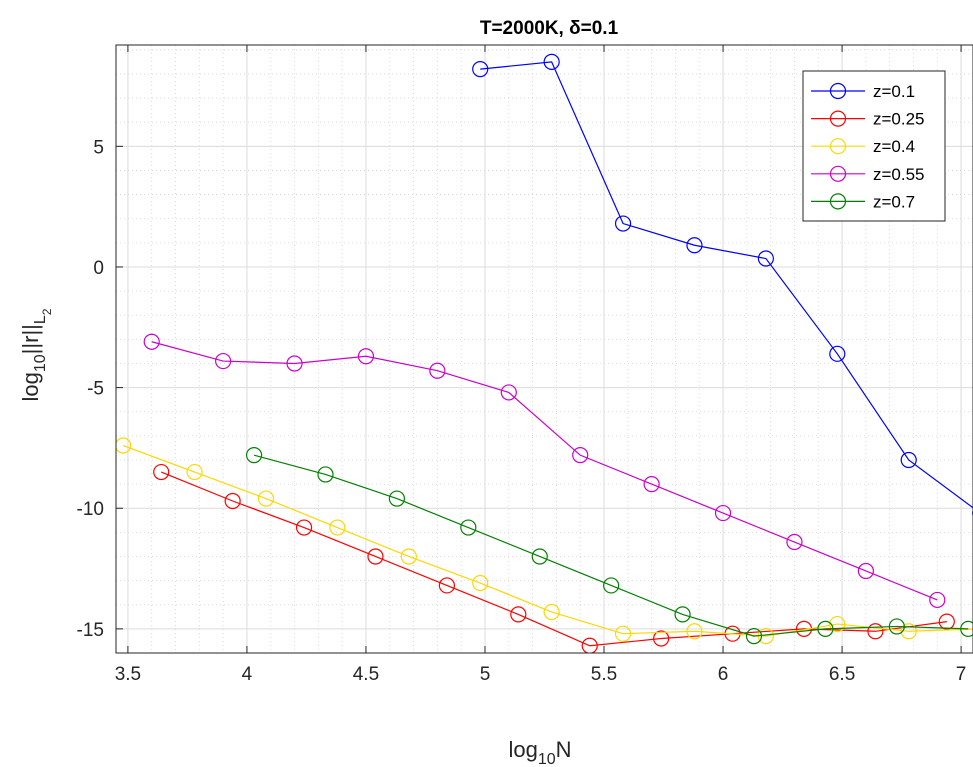 The width and height of the screenshot is (973, 767). Describe the element at coordinates (98, 147) in the screenshot. I see `y-tick-label: 5` at that location.